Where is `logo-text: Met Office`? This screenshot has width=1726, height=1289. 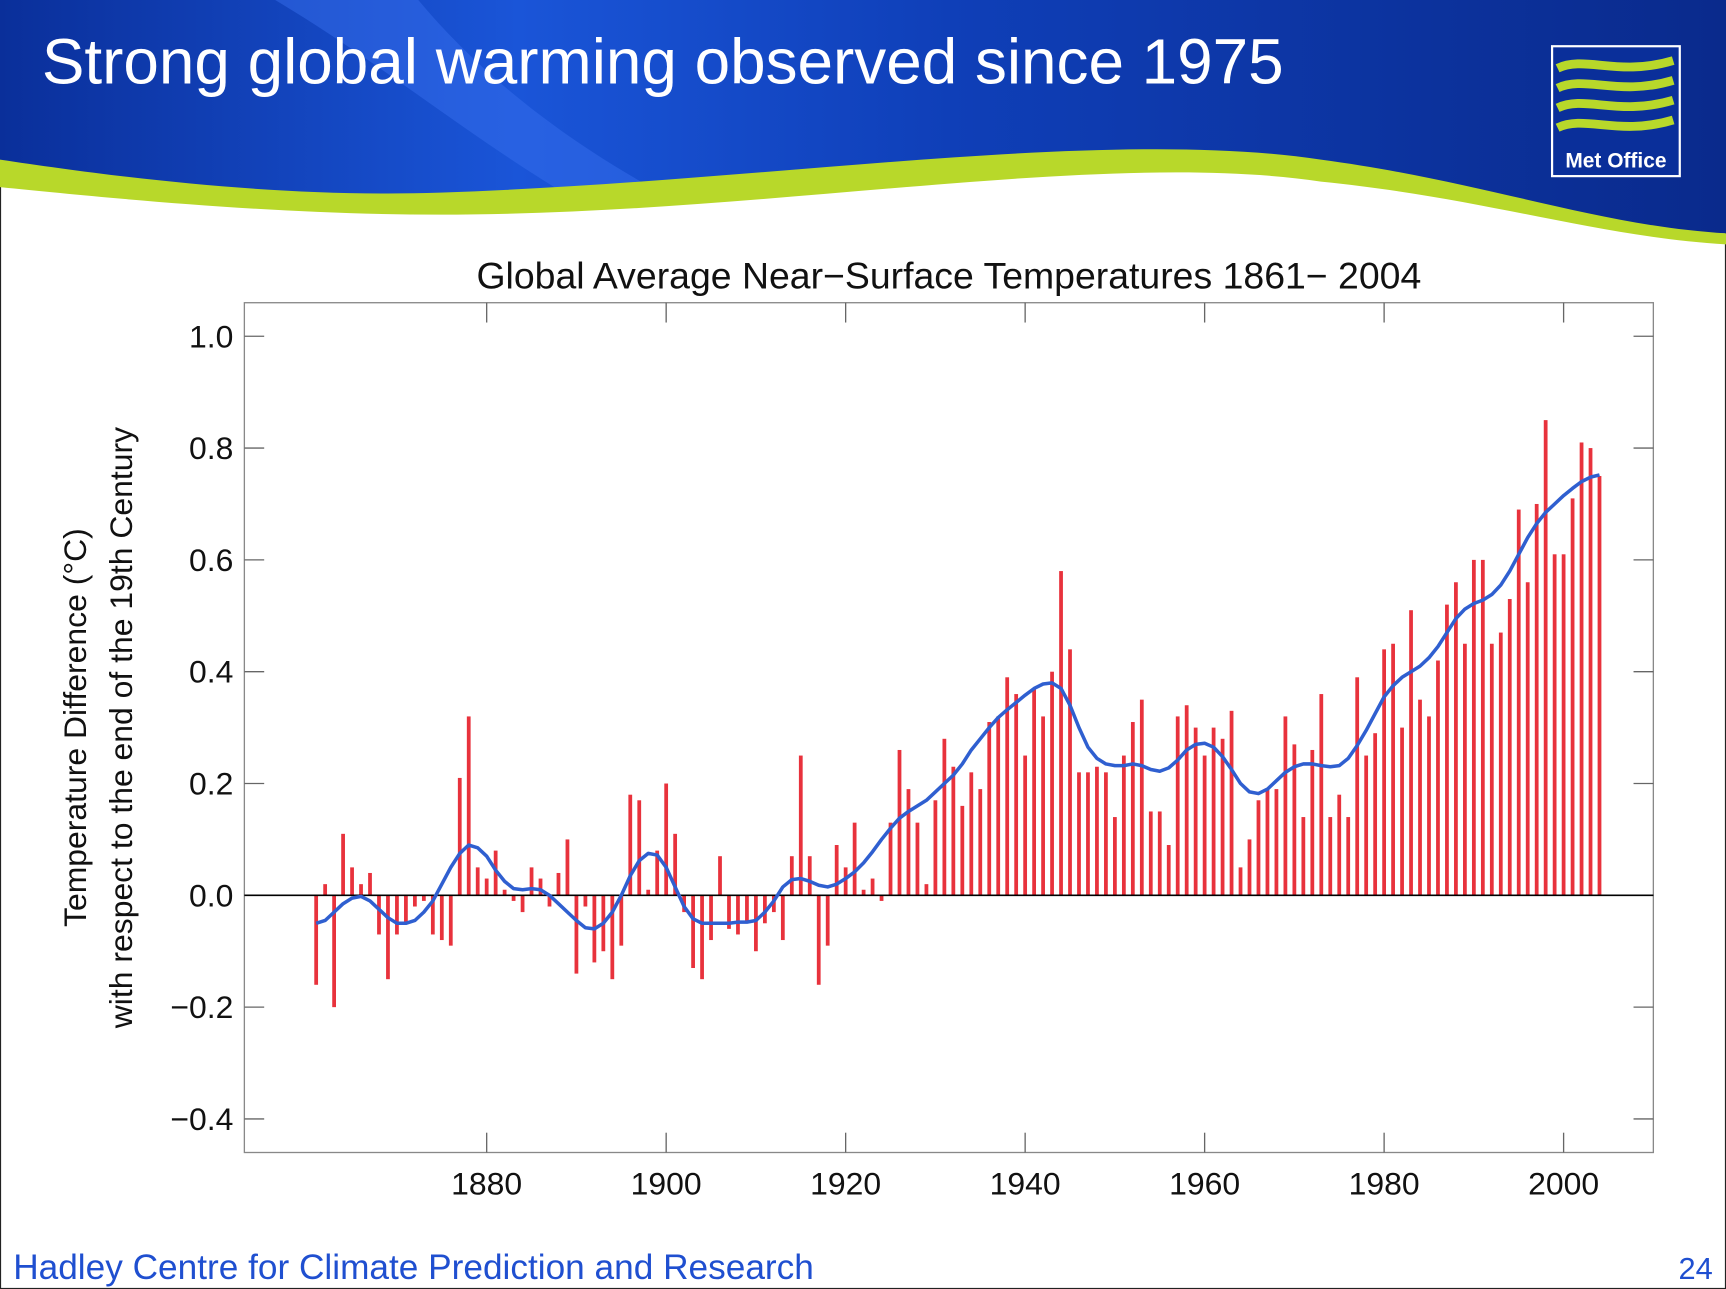
logo-text: Met Office is located at coordinates (1615, 160).